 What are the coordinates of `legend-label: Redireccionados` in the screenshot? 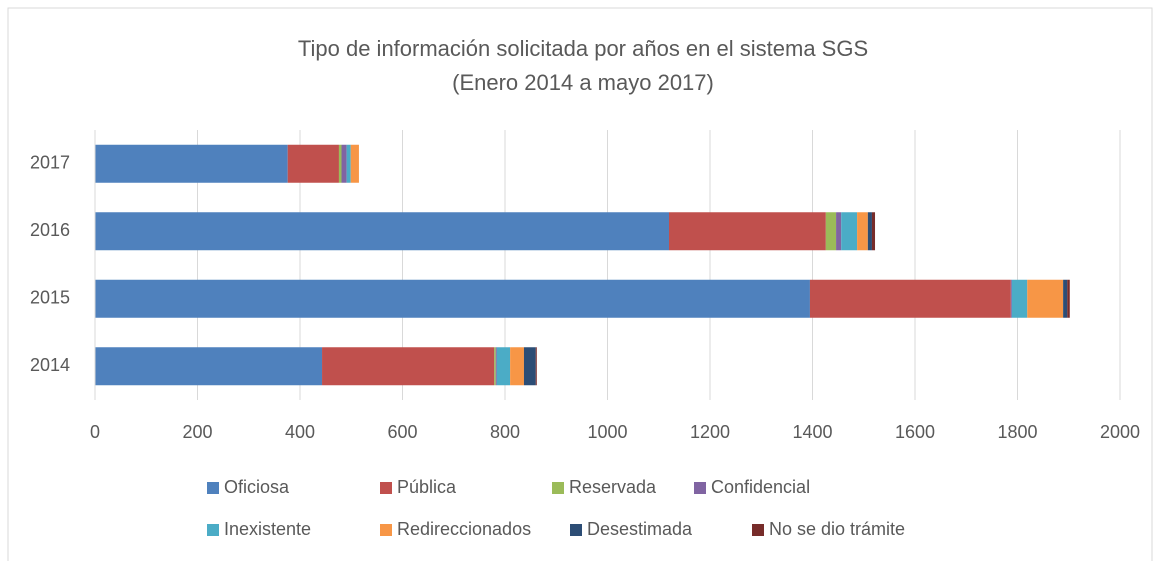 It's located at (464, 529).